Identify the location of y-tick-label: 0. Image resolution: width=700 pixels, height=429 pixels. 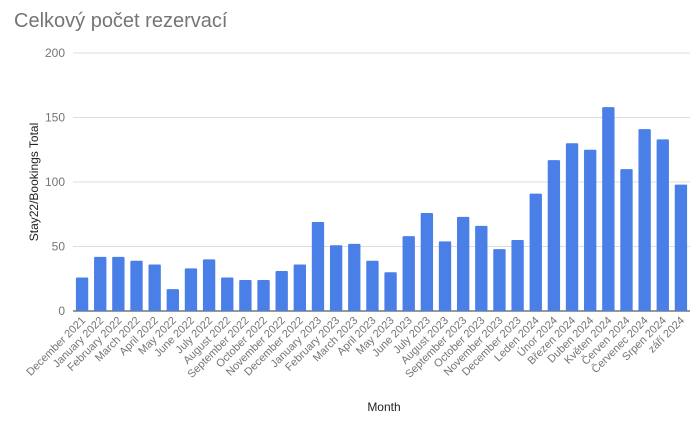
(61, 311).